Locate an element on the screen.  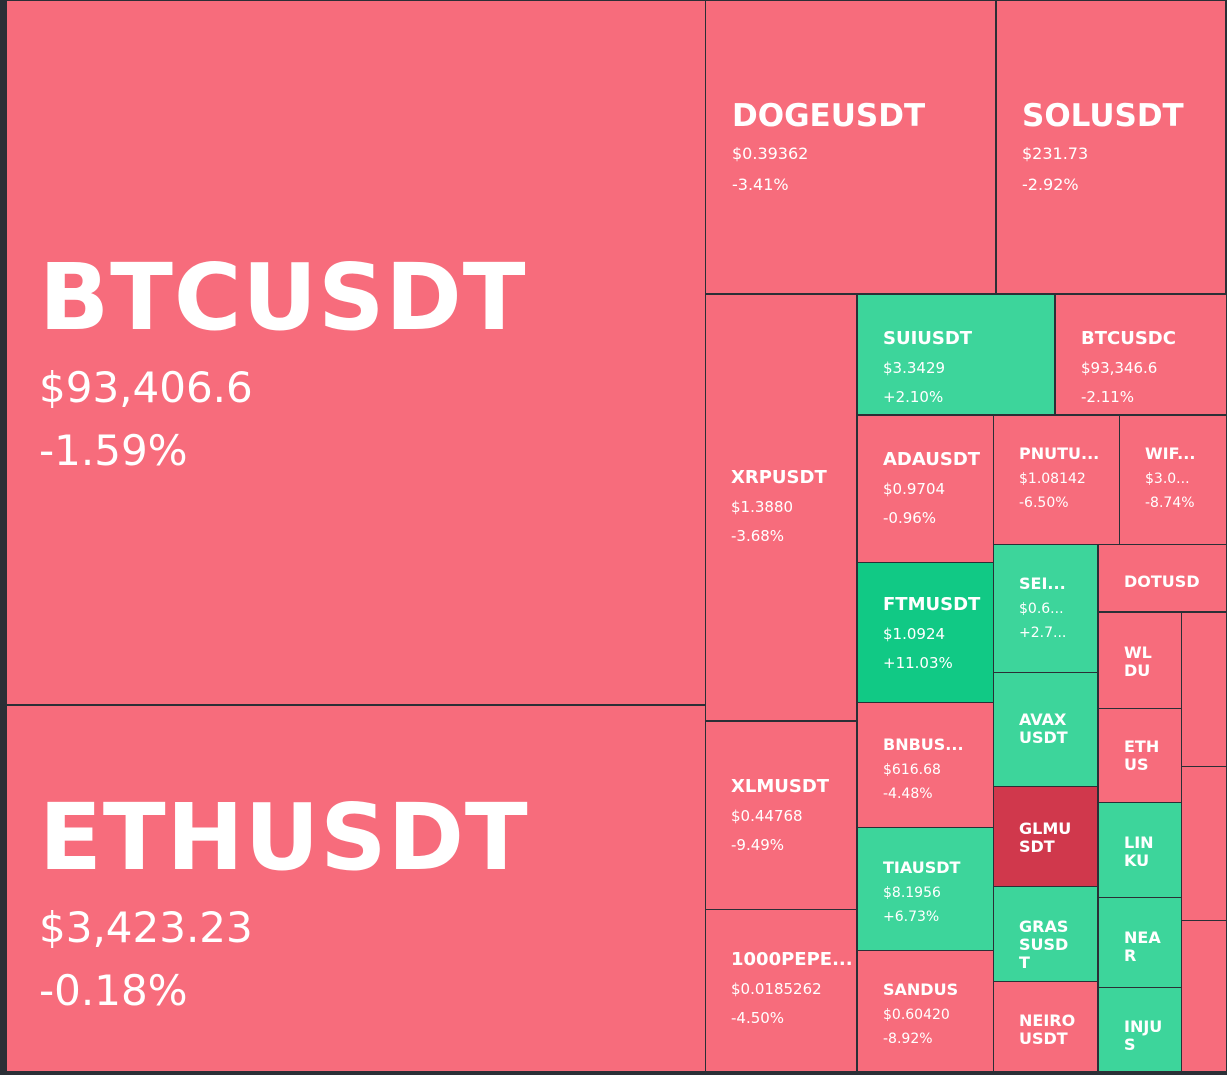
tile-bnbusdt: BNBUS... $616.68 -4.48% is located at coordinates (925, 765).